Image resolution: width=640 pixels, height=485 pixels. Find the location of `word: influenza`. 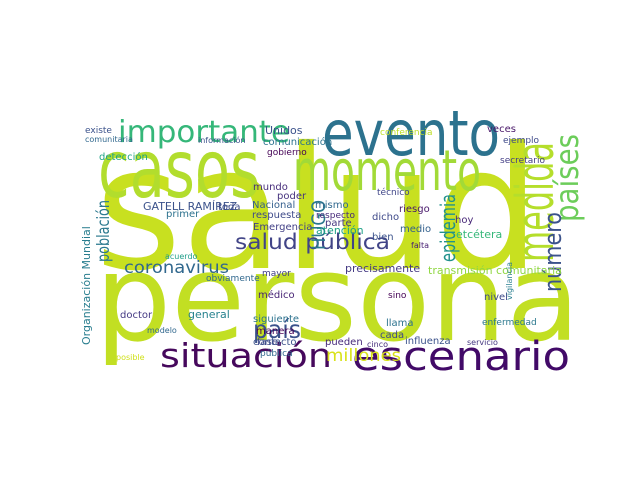

word: influenza is located at coordinates (428, 341).